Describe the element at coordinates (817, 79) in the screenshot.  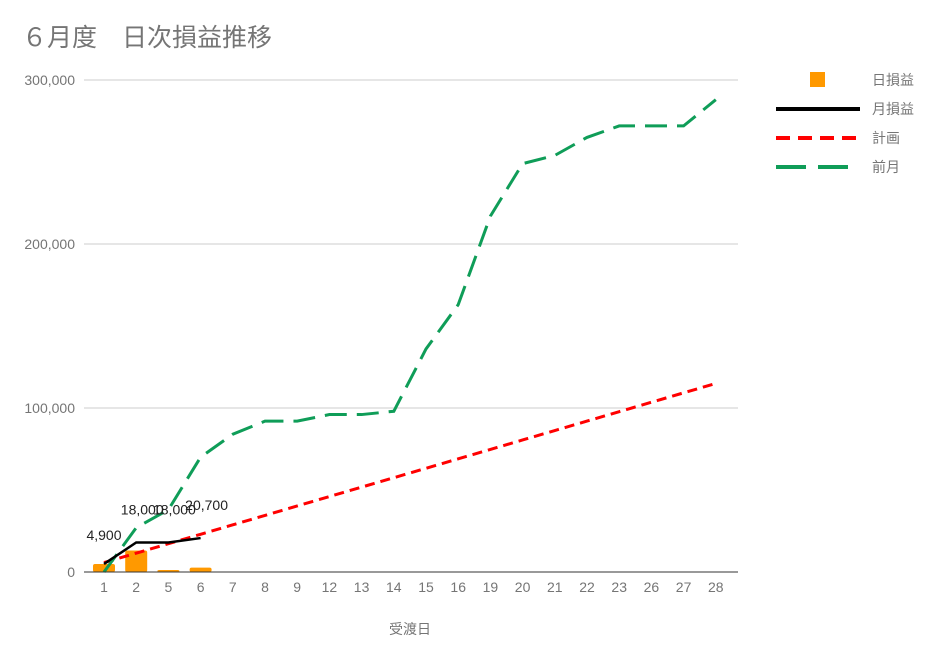
I see `legend-marker-daily` at that location.